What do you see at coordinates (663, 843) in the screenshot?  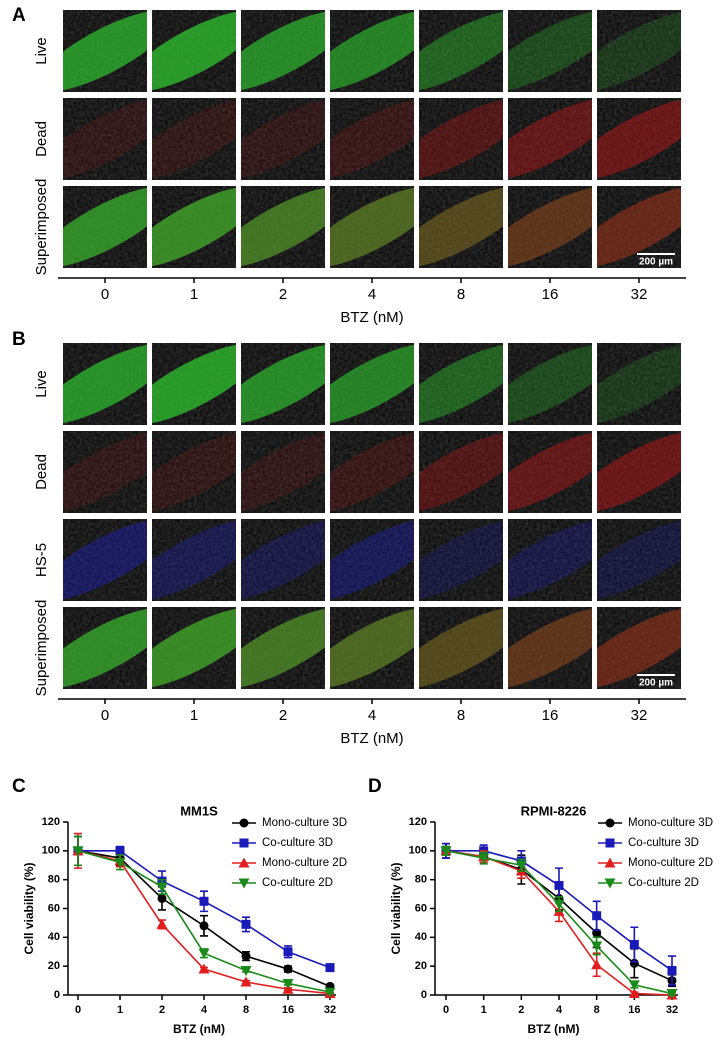 I see `legend-label: Co-culture 3D` at bounding box center [663, 843].